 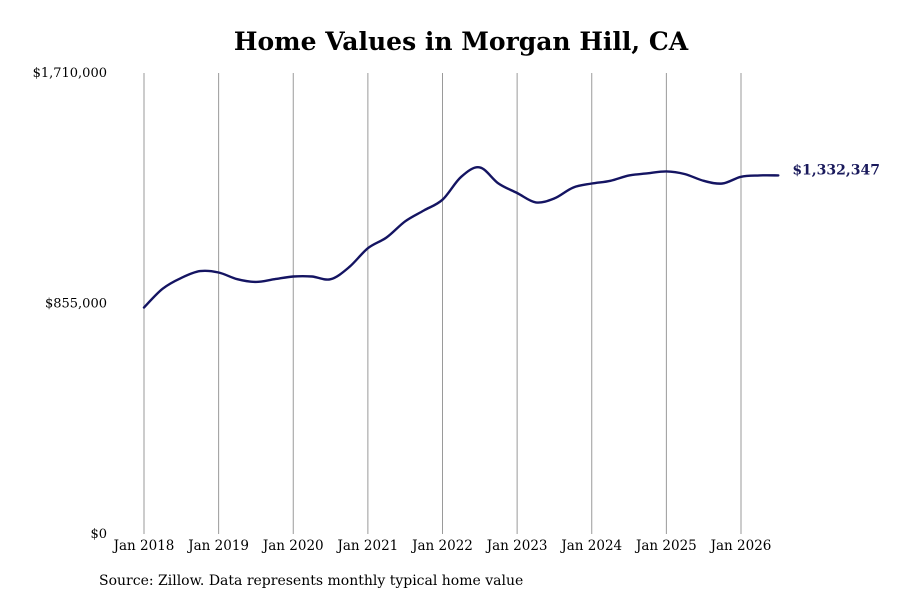 What do you see at coordinates (665, 546) in the screenshot?
I see `x-tick-label: Jan 2025` at bounding box center [665, 546].